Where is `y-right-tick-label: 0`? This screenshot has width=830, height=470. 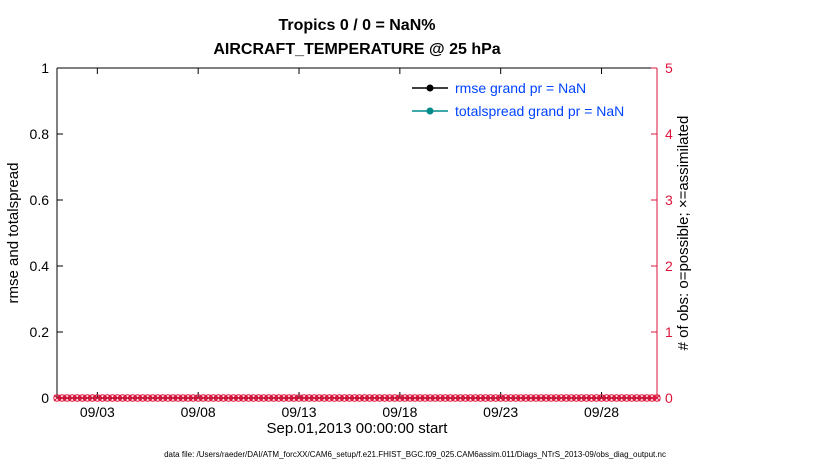 y-right-tick-label: 0 is located at coordinates (669, 398).